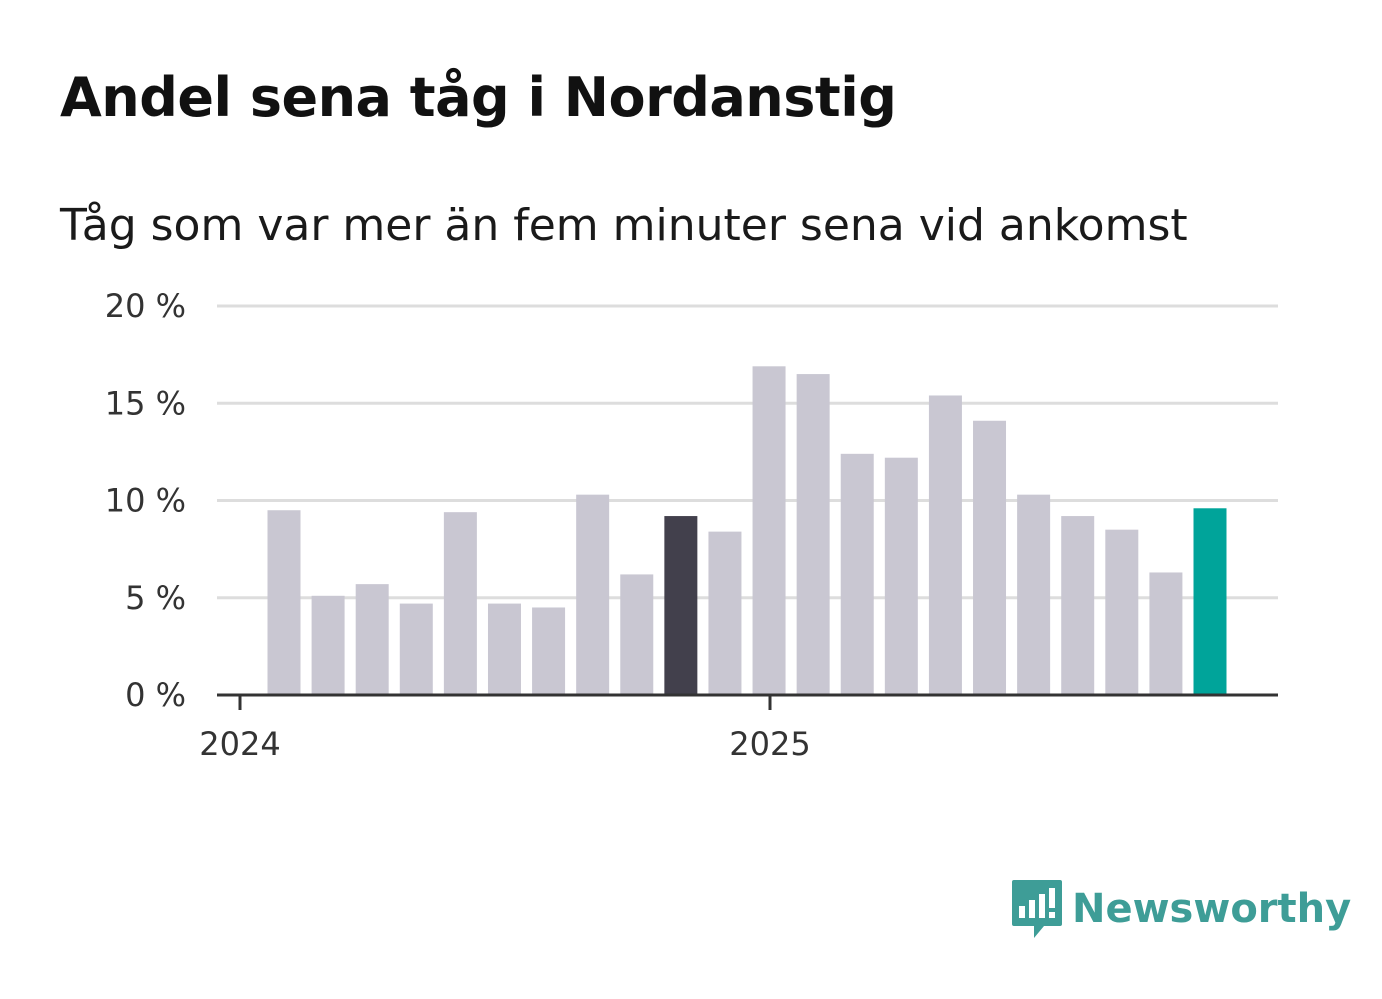 The width and height of the screenshot is (1382, 999). I want to click on newsworthy-logo: Newsworthy, so click(1180, 909).